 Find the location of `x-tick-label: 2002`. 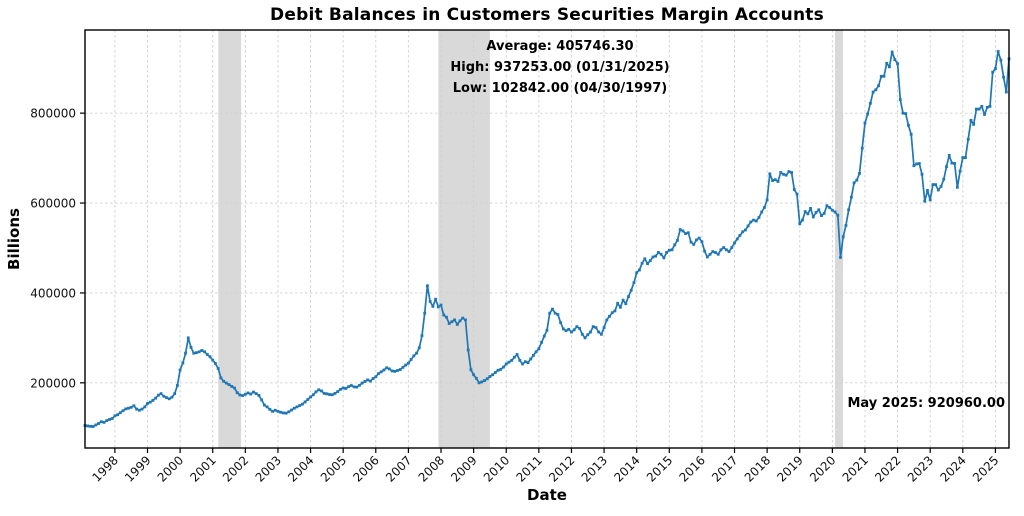

x-tick-label: 2002 is located at coordinates (235, 468).